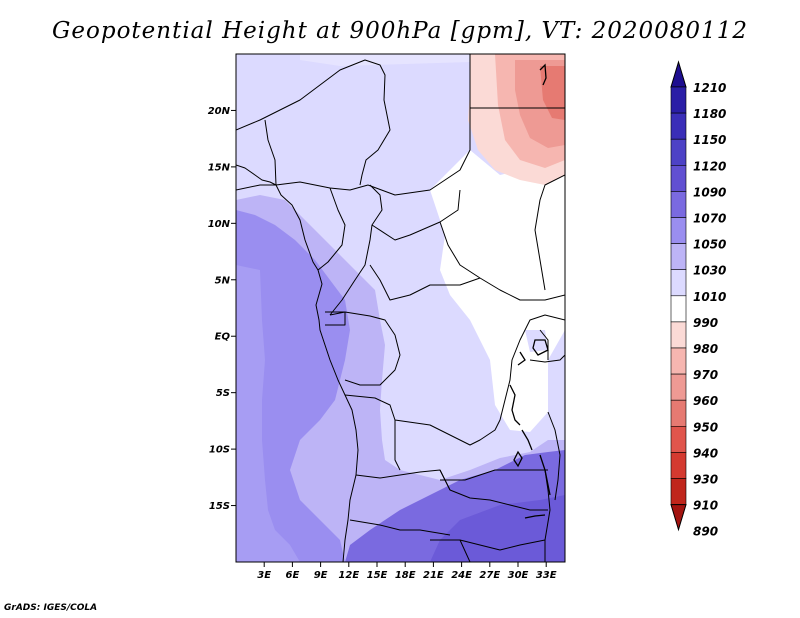  What do you see at coordinates (705, 427) in the screenshot?
I see `colorbar-label: 950` at bounding box center [705, 427].